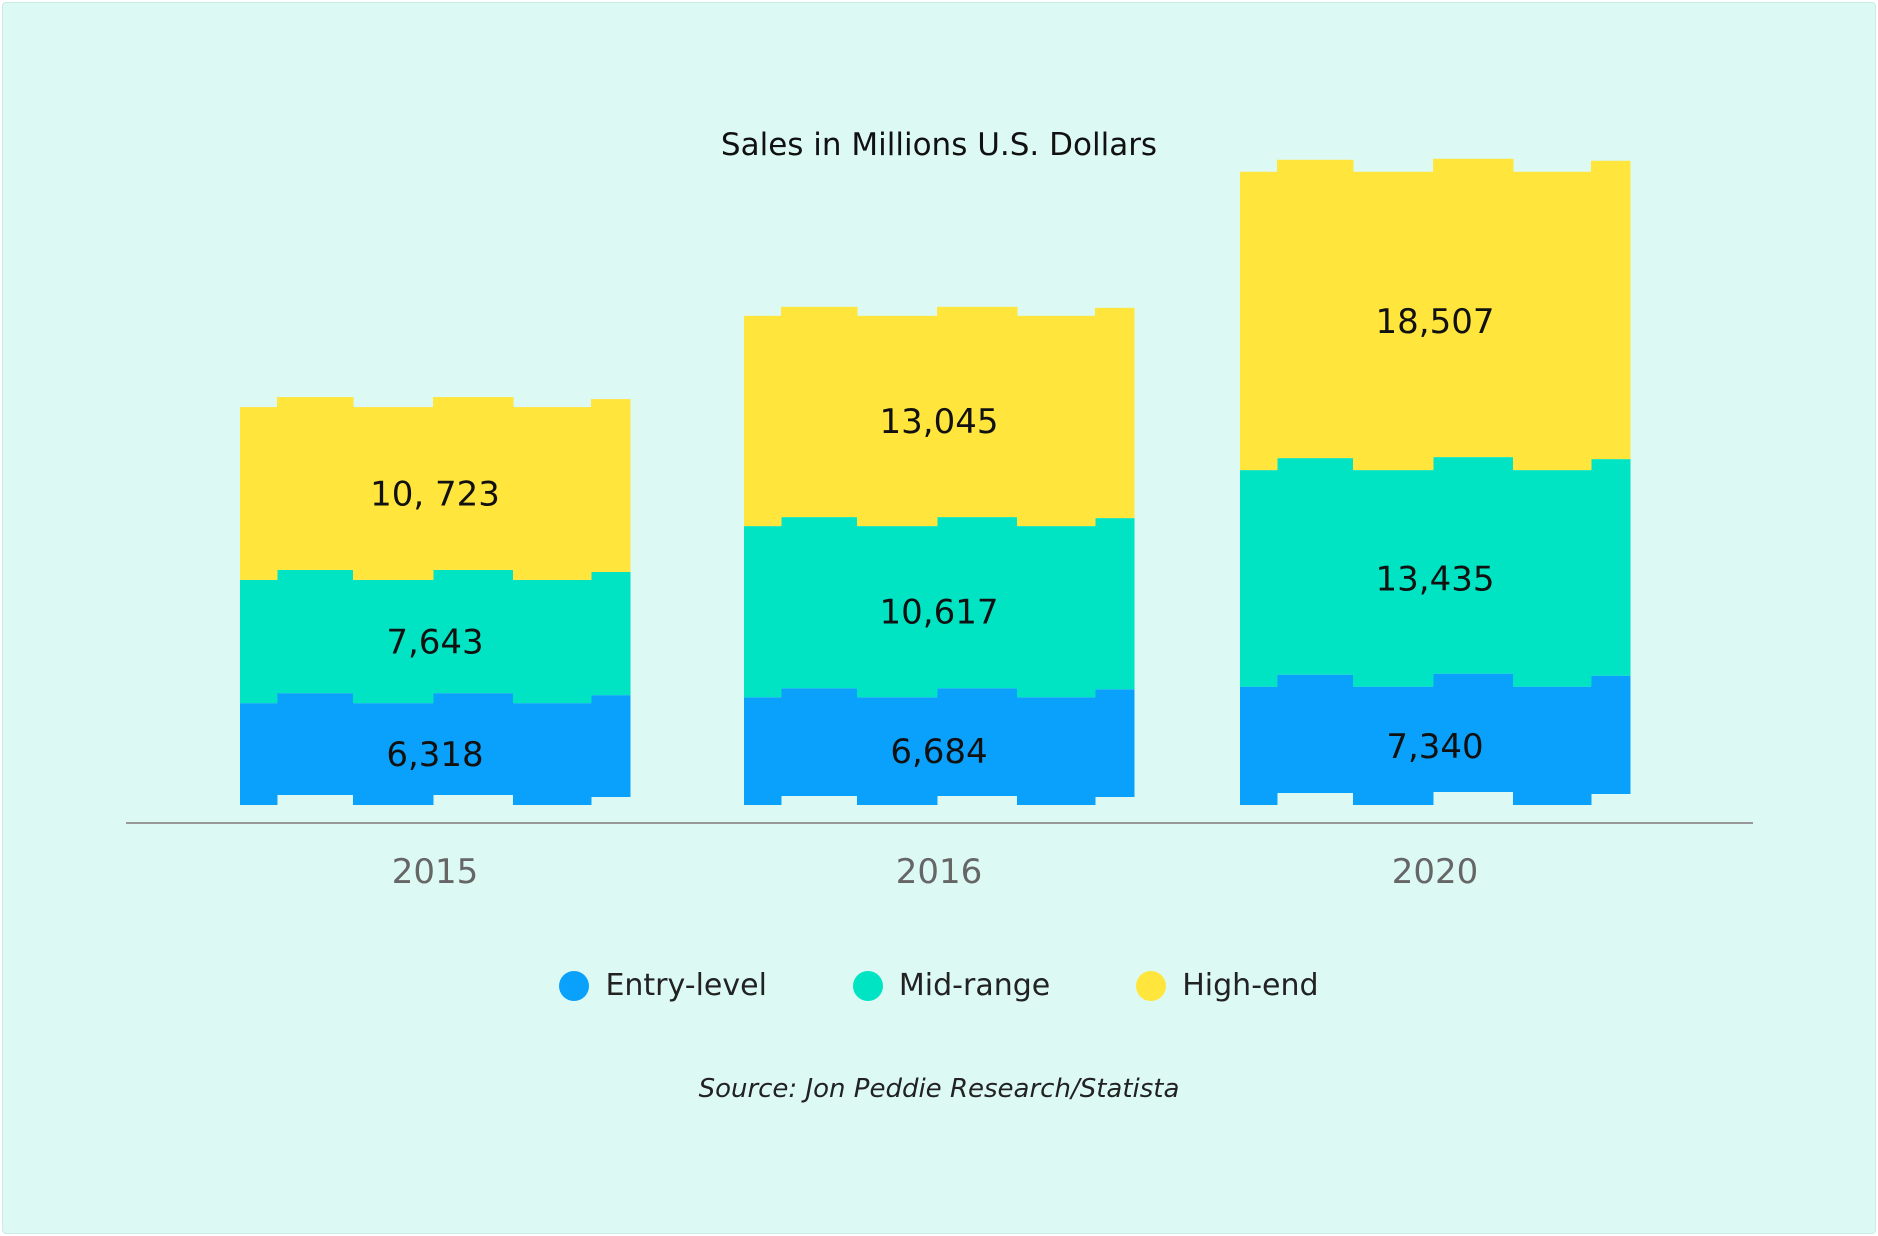 Image resolution: width=1878 pixels, height=1236 pixels. I want to click on bar-high-end-2016, so click(939, 416).